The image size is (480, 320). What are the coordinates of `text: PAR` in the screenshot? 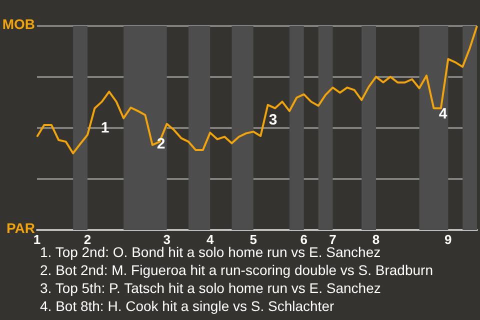 It's located at (21, 228).